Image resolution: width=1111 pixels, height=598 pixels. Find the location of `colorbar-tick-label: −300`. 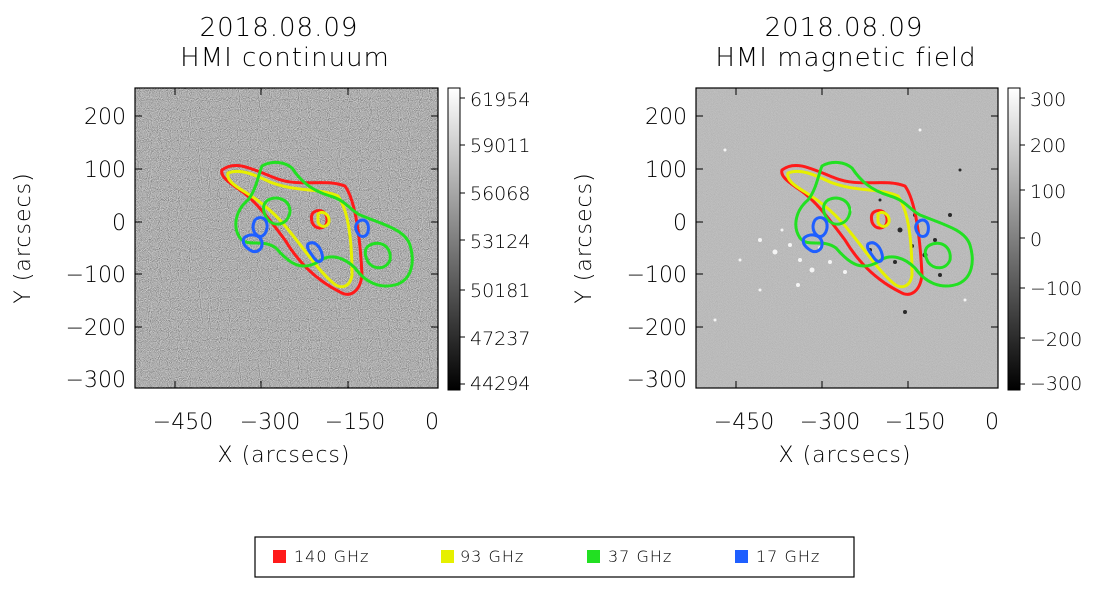

colorbar-tick-label: −300 is located at coordinates (1056, 384).